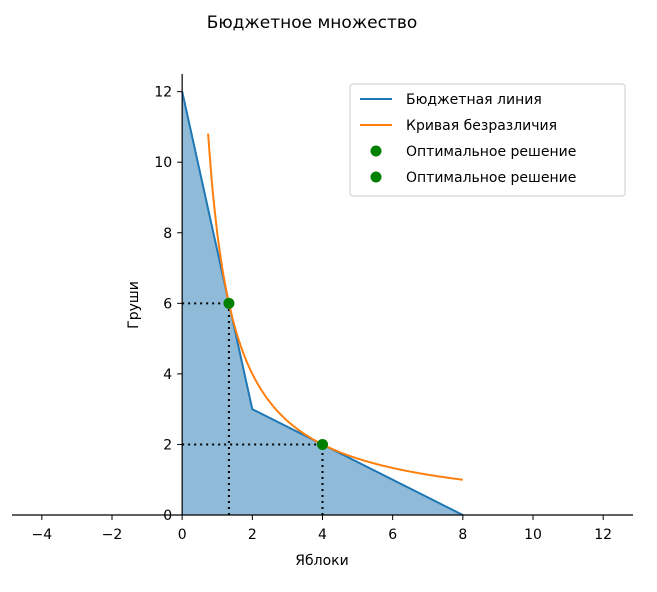 The height and width of the screenshot is (592, 657). Describe the element at coordinates (167, 445) in the screenshot. I see `y-tick-label: 2` at that location.